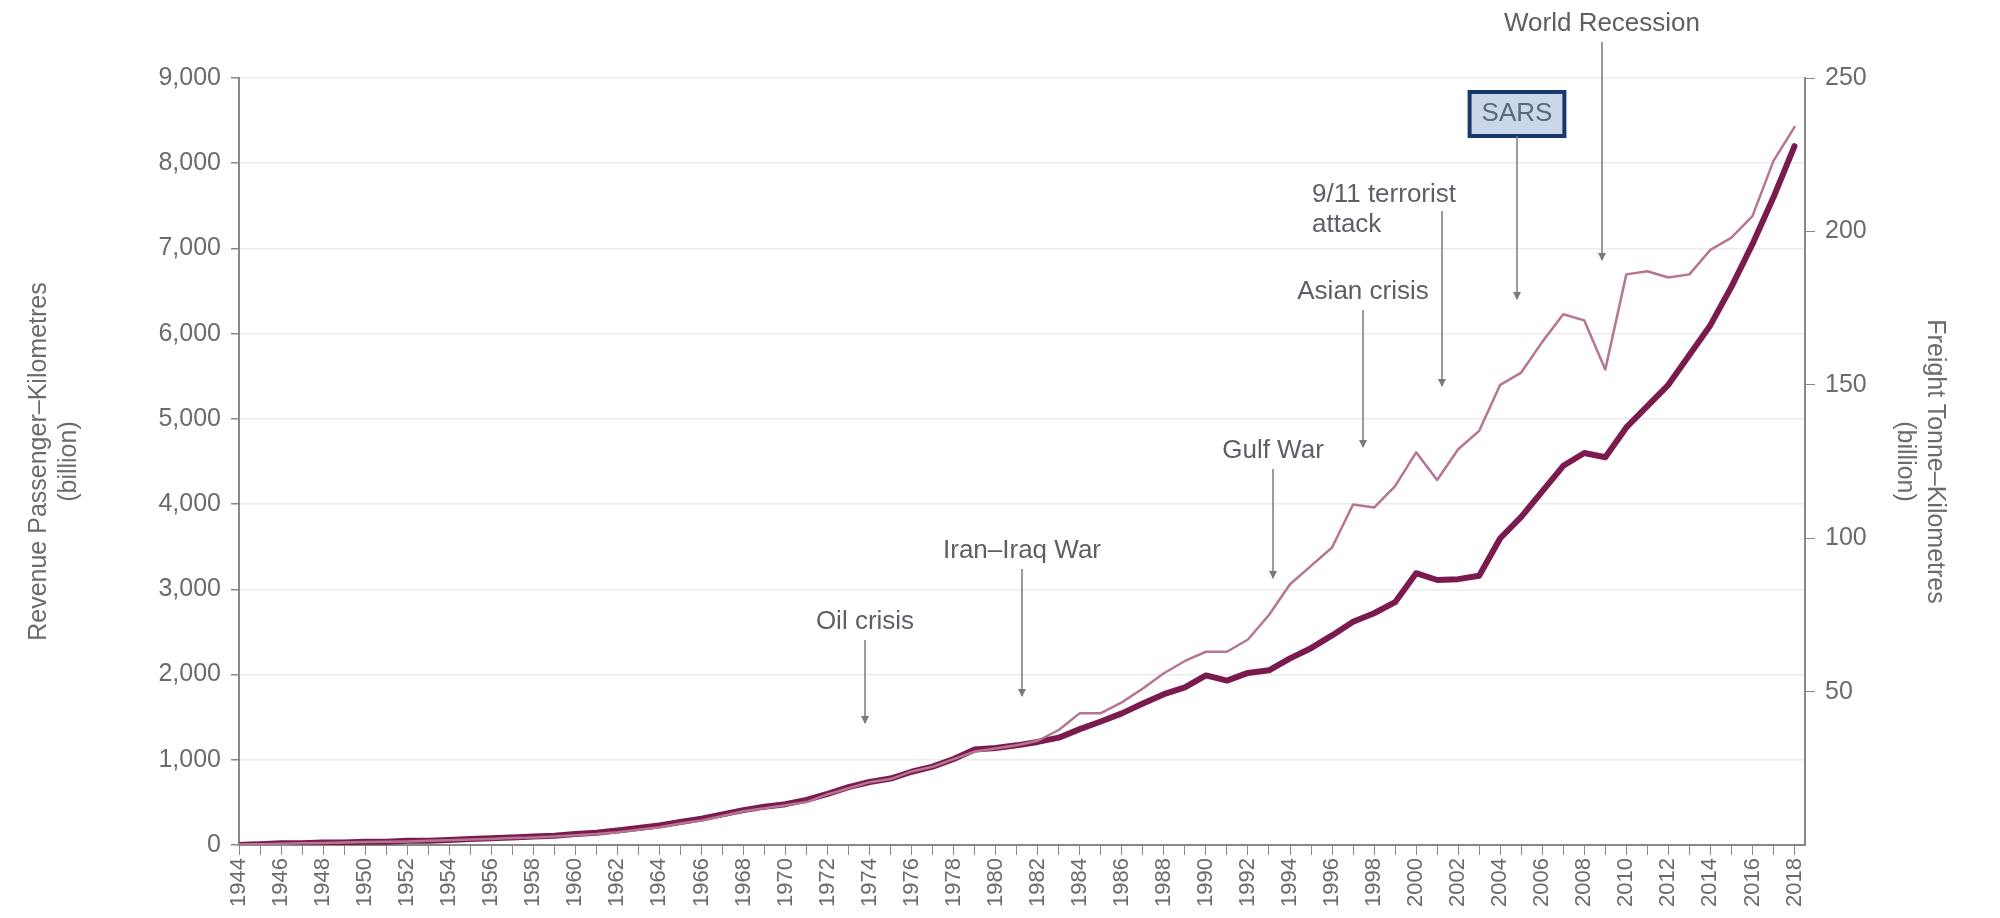 The image size is (2000, 918). Describe the element at coordinates (574, 883) in the screenshot. I see `x-tick-label: 1960` at that location.